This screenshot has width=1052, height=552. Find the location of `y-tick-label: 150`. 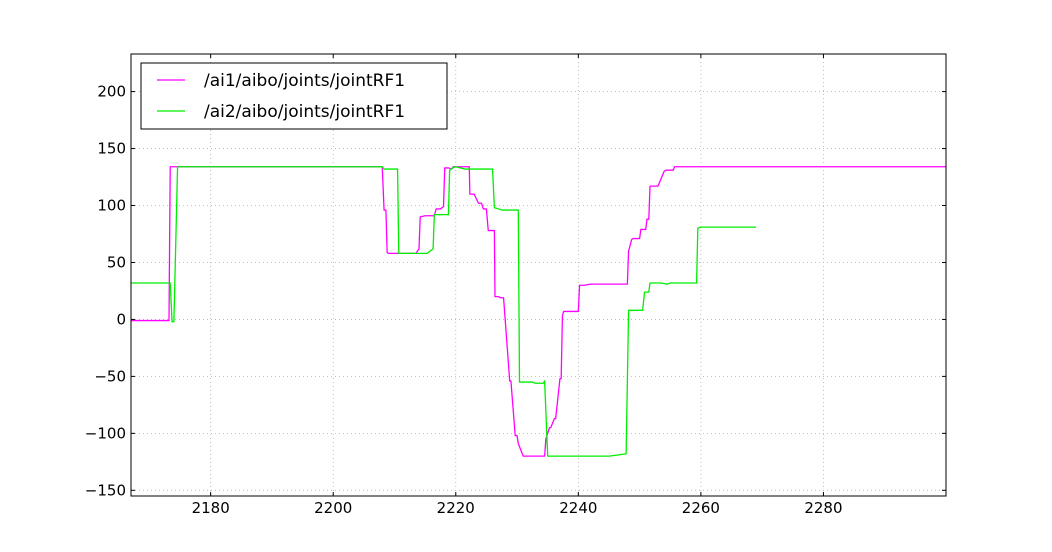

y-tick-label: 150 is located at coordinates (111, 149).